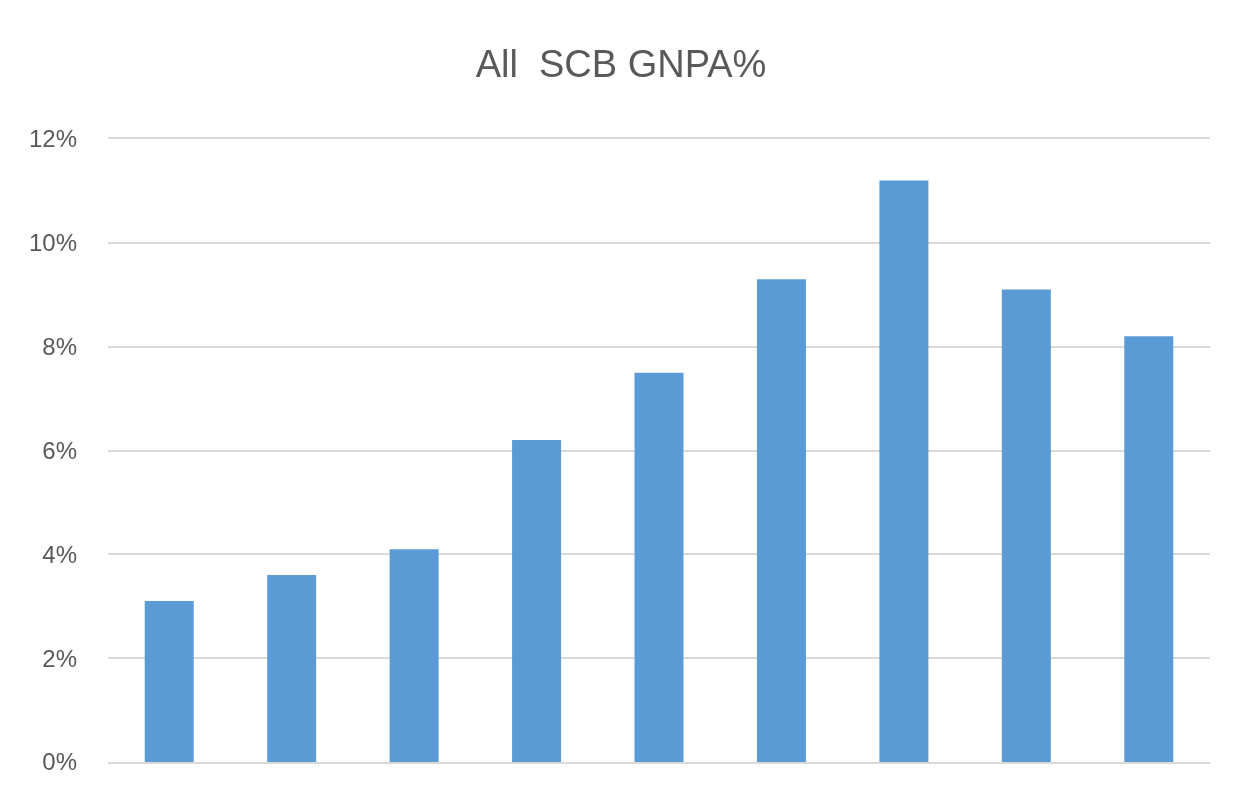 This screenshot has width=1242, height=800. I want to click on y-tick-label: 8%, so click(59, 347).